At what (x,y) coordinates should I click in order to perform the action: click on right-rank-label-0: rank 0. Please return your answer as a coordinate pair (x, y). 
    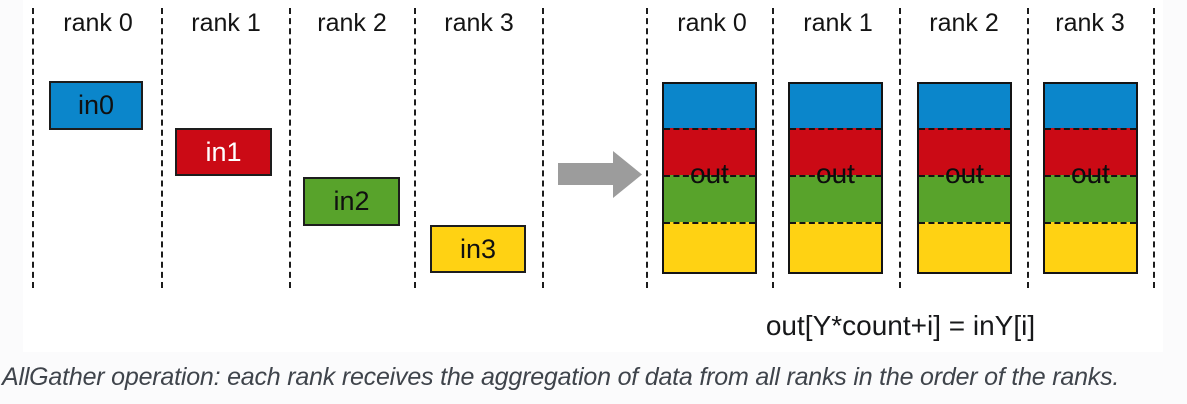
    Looking at the image, I should click on (712, 23).